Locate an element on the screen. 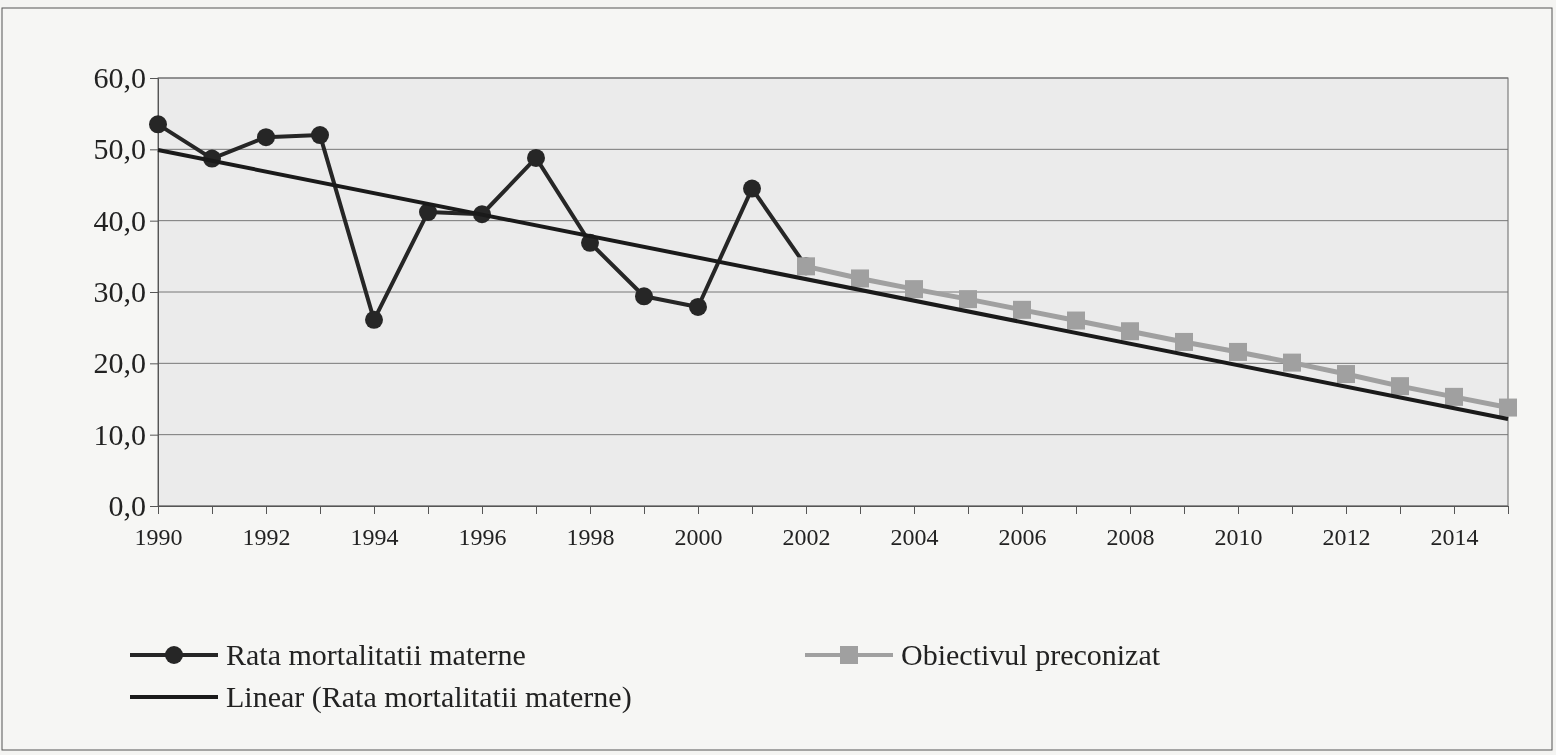  legend-label: Obiectivul preconizat is located at coordinates (1031, 654).